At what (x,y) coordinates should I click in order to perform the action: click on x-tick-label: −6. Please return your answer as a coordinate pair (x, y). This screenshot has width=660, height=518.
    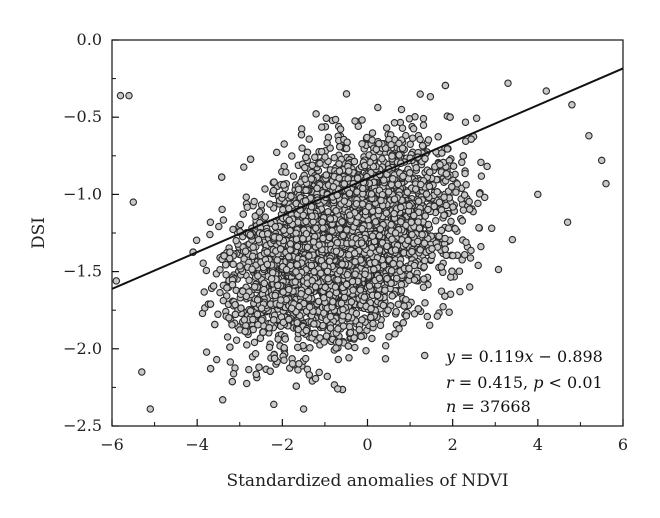
    Looking at the image, I should click on (112, 444).